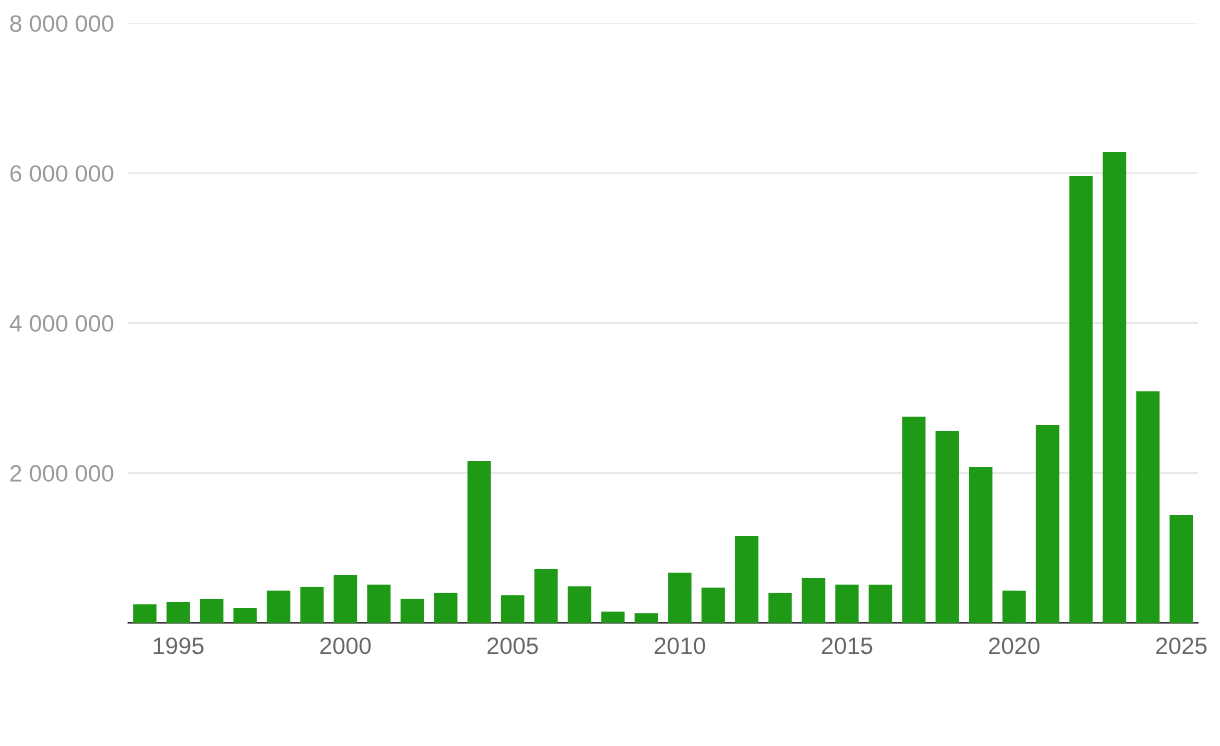 The width and height of the screenshot is (1220, 746). Describe the element at coordinates (512, 646) in the screenshot. I see `x-tick-label: 2005` at that location.